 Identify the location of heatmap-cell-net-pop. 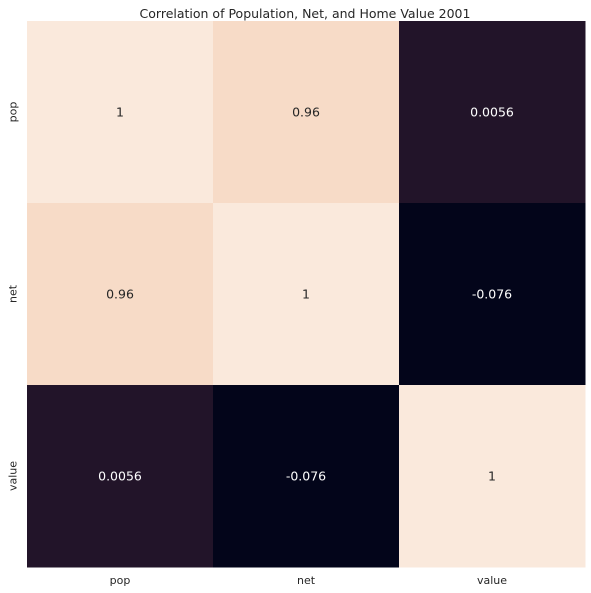
(120, 294).